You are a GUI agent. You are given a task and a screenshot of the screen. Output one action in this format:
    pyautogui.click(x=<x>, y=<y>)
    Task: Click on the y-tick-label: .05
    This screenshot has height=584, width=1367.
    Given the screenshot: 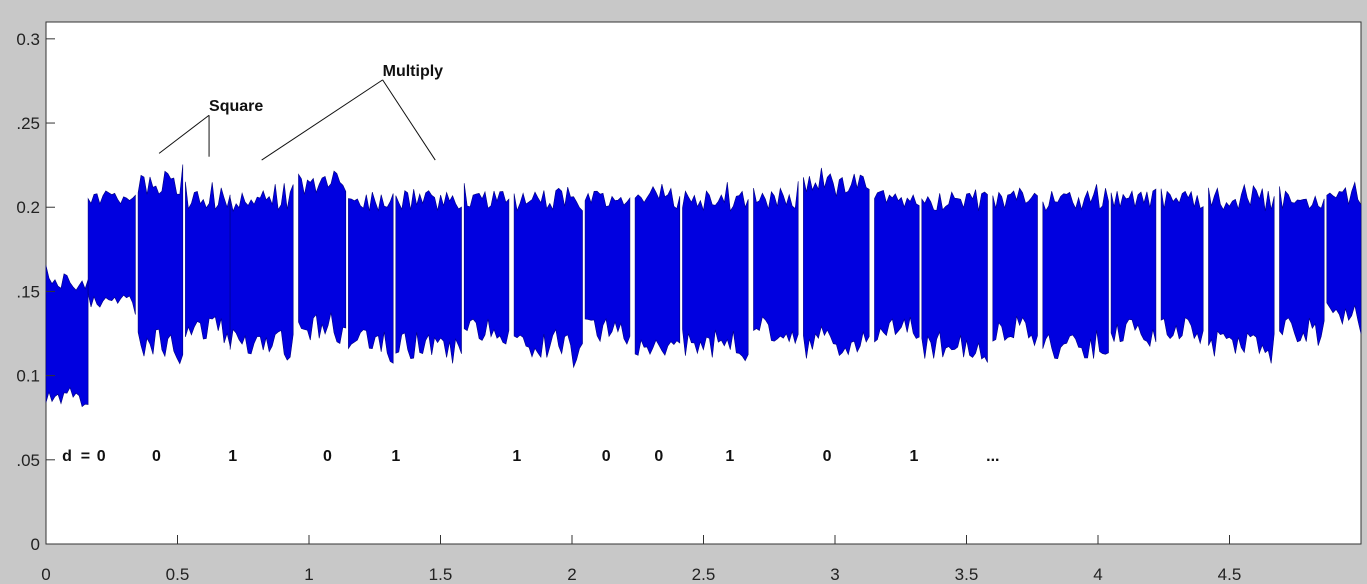 What is the action you would take?
    pyautogui.click(x=28, y=460)
    